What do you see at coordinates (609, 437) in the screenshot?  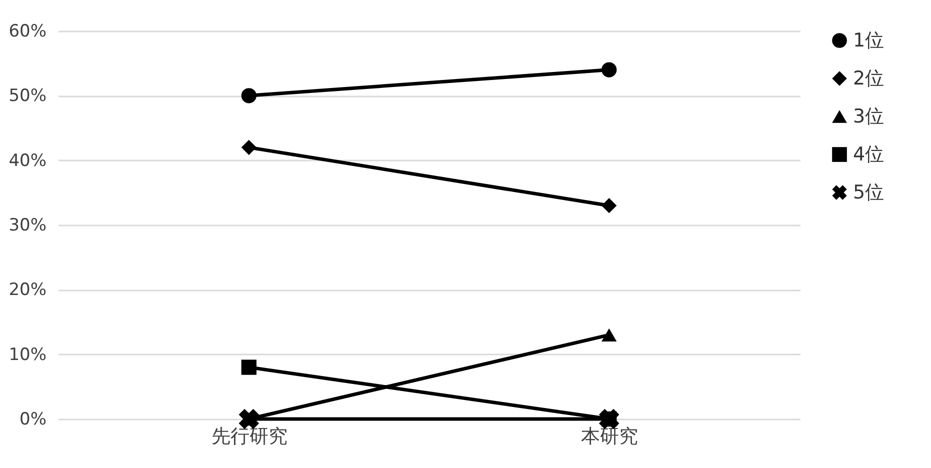 I see `x-tick-label: 本研究` at bounding box center [609, 437].